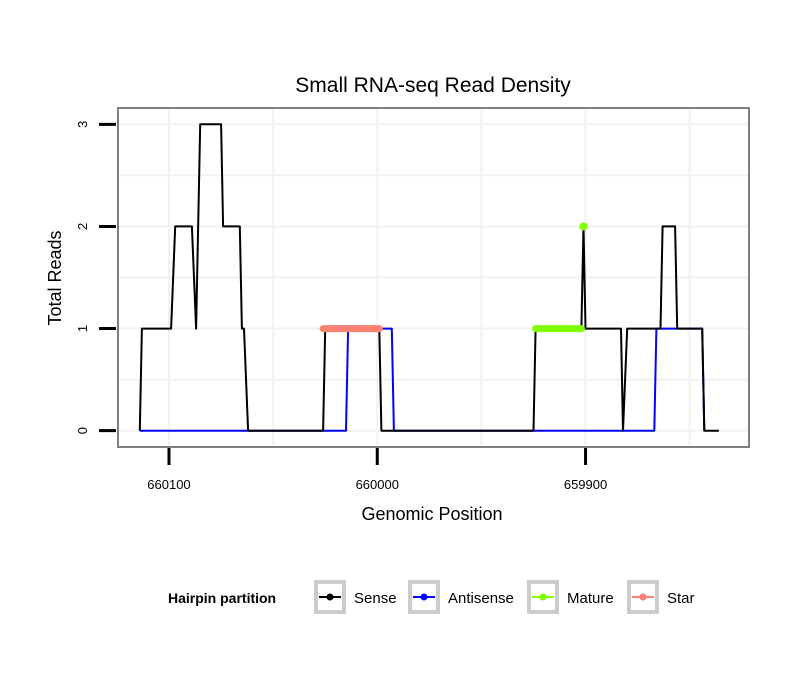 This screenshot has height=690, width=810. Describe the element at coordinates (168, 484) in the screenshot. I see `x-tick-label: 660100` at that location.